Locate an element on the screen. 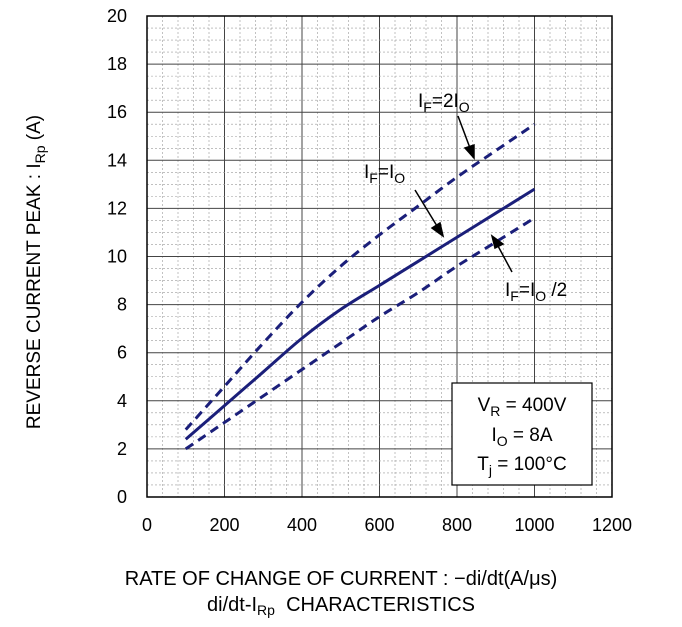 The width and height of the screenshot is (682, 627). y-tick-label: 14 is located at coordinates (117, 160).